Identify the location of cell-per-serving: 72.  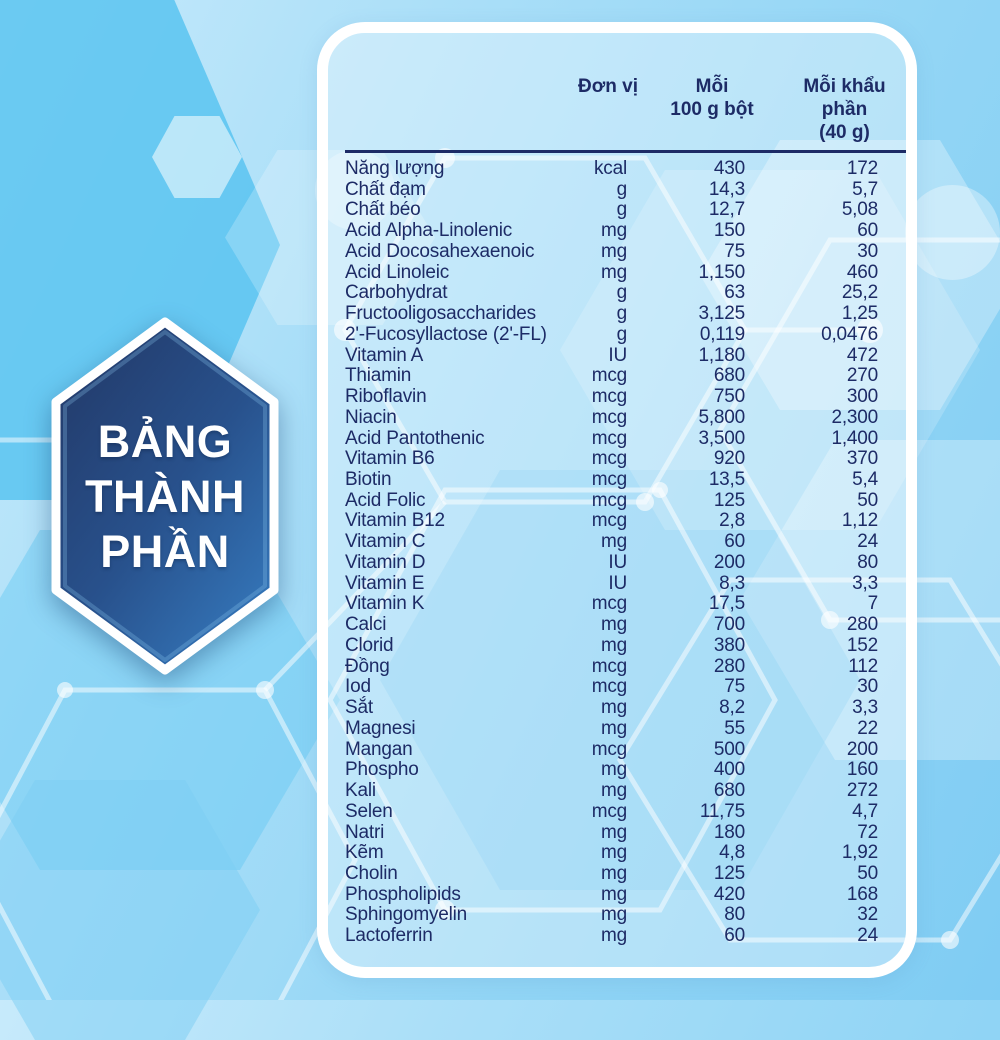
(867, 832).